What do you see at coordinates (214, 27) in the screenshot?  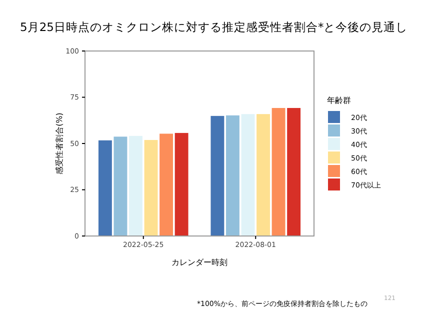 I see `chart-title: 5月25日時点のオミクロン株に対する推定感受性者割合*と今後の見通し` at bounding box center [214, 27].